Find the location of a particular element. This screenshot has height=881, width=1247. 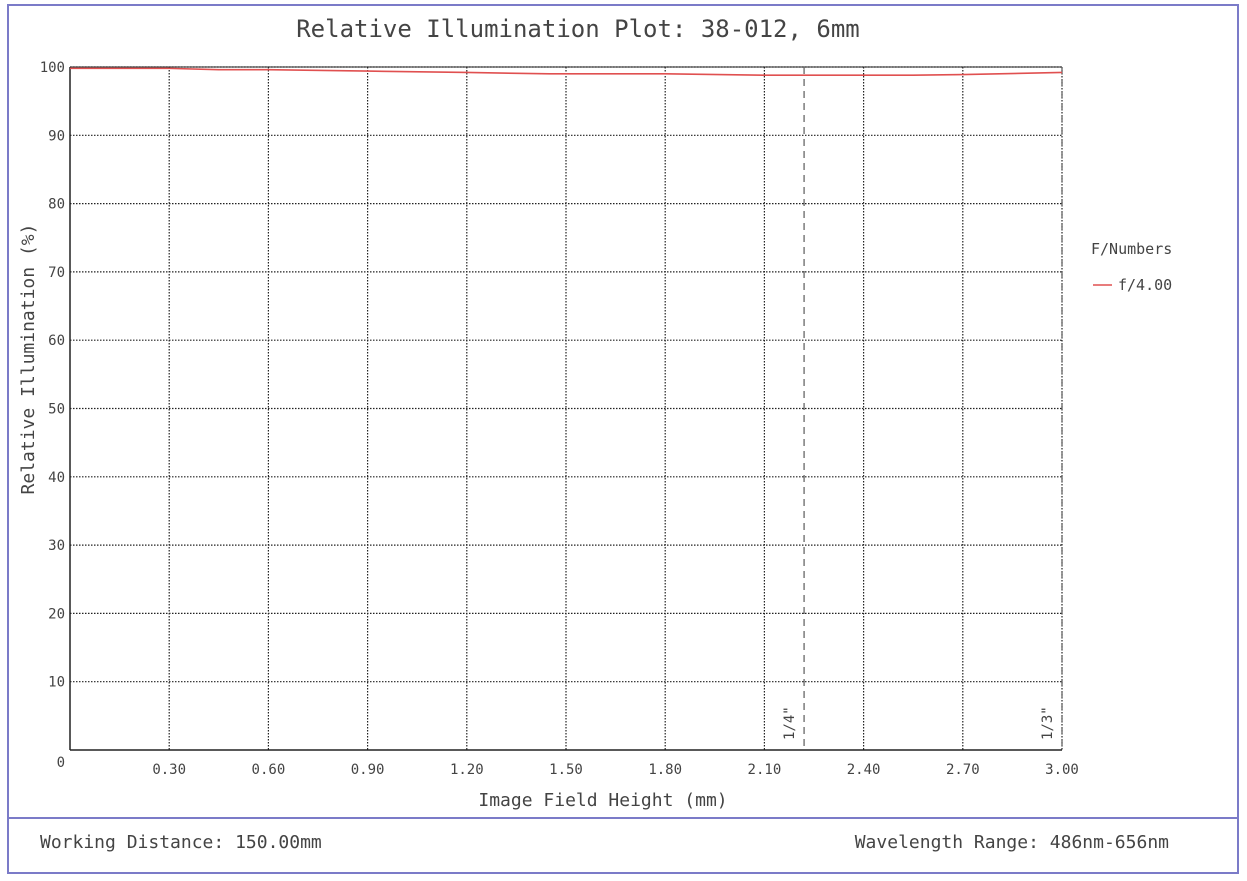

legend: f/4.00 is located at coordinates (1132, 285).